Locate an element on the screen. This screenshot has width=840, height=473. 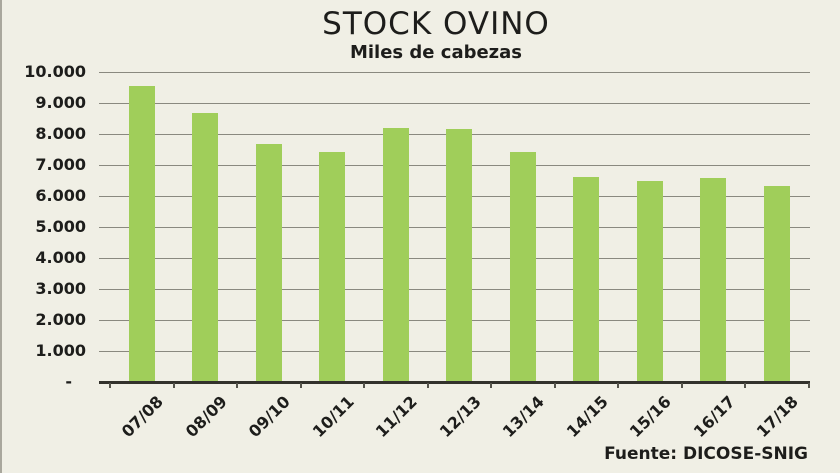
chart-title: STOCK OVINO is located at coordinates (436, 24).